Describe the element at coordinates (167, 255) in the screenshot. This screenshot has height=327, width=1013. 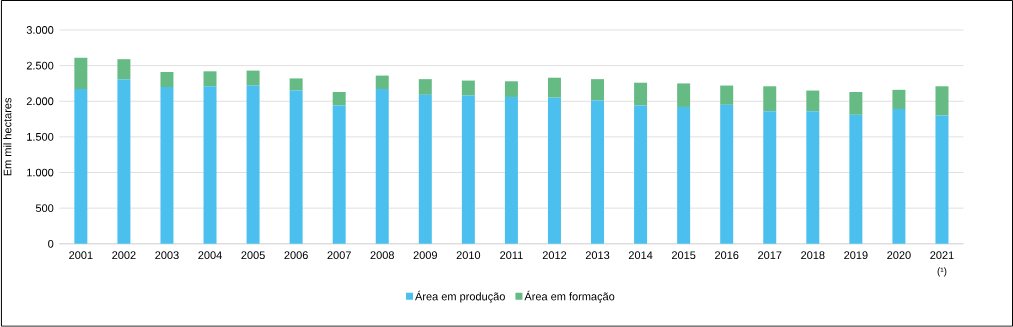
I see `x-tick-label: 2003` at that location.